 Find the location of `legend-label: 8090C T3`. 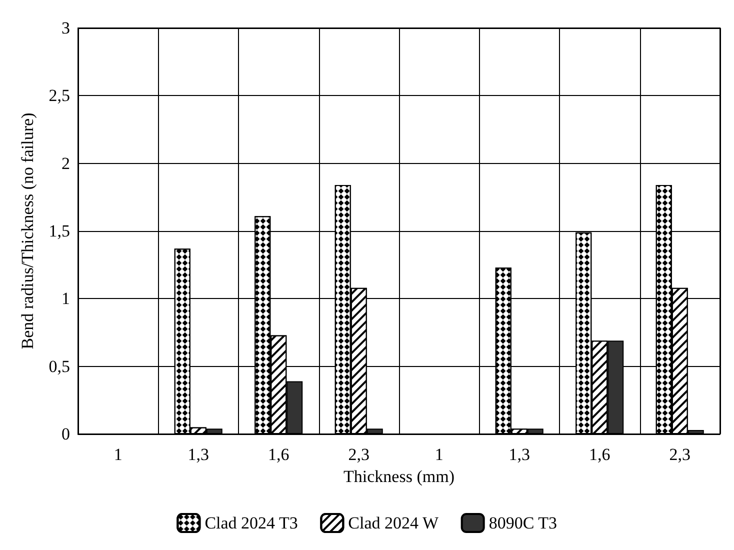

legend-label: 8090C T3 is located at coordinates (523, 523).